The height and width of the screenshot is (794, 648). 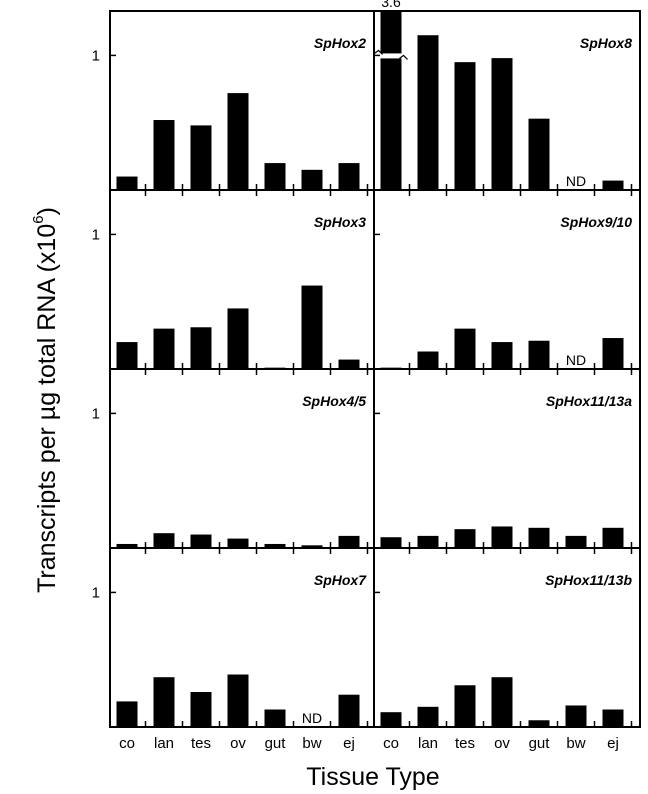 What do you see at coordinates (589, 401) in the screenshot?
I see `panel-title: SpHox11/13a` at bounding box center [589, 401].